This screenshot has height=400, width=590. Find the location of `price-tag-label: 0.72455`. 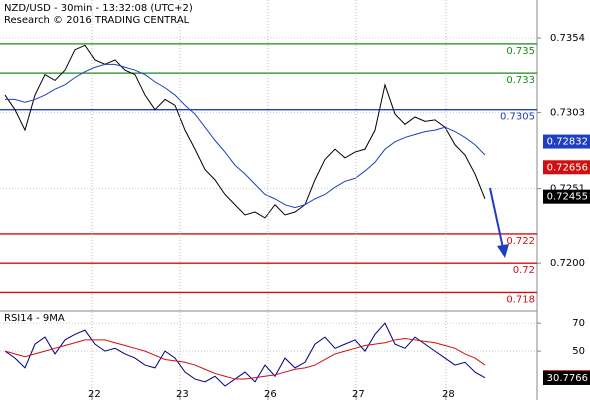

price-tag-label: 0.72455 is located at coordinates (567, 197).